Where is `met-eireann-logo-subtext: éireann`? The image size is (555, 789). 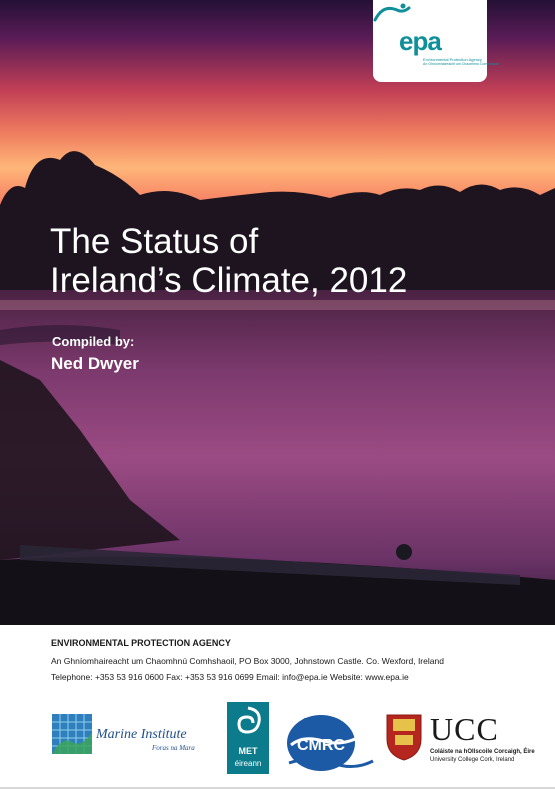 met-eireann-logo-subtext: éireann is located at coordinates (248, 763).